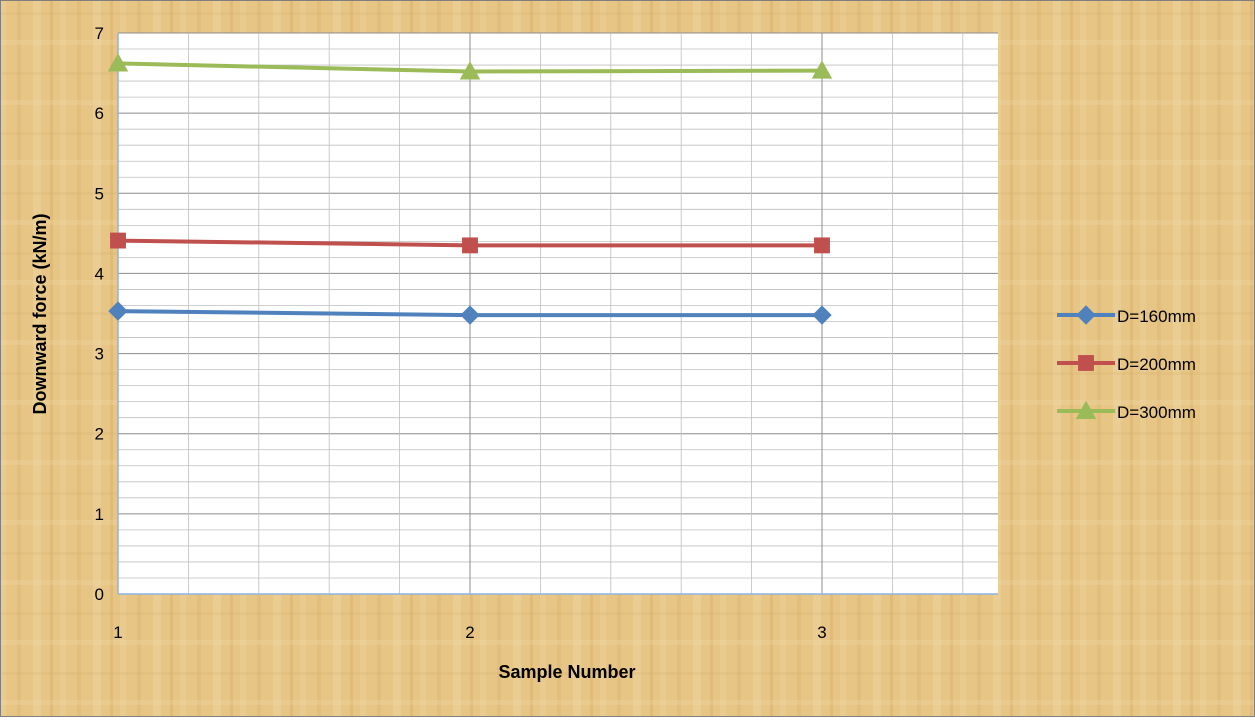  I want to click on legend-item: D=300mm, so click(1126, 411).